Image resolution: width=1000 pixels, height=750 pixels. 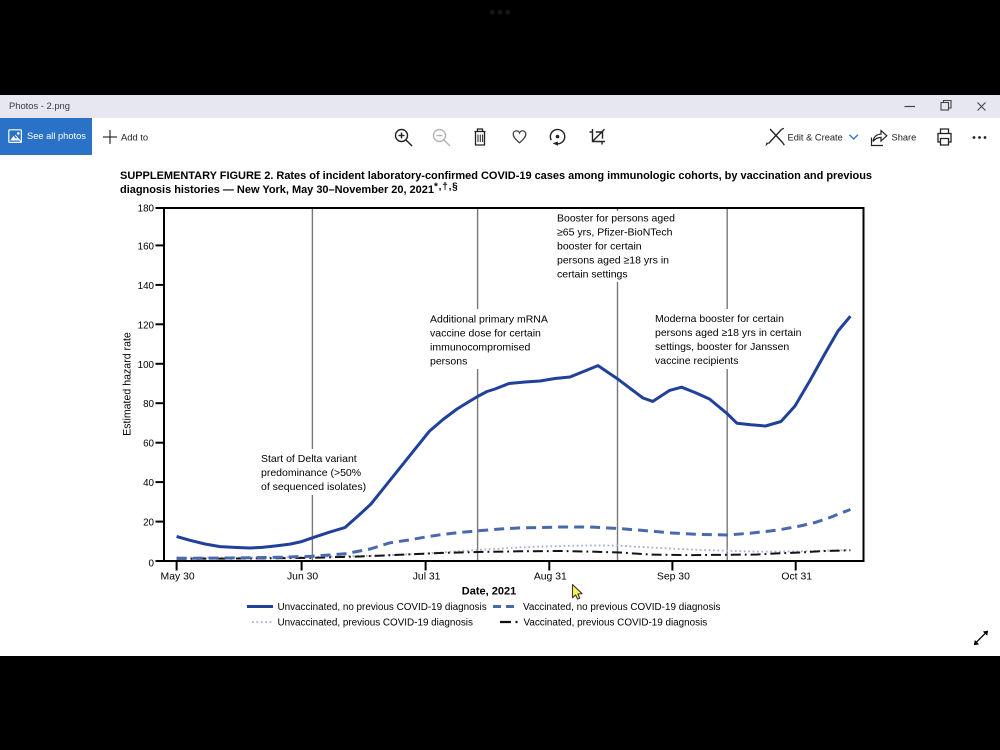 What do you see at coordinates (485, 334) in the screenshot?
I see `svg-text: vaccine dose for certain` at bounding box center [485, 334].